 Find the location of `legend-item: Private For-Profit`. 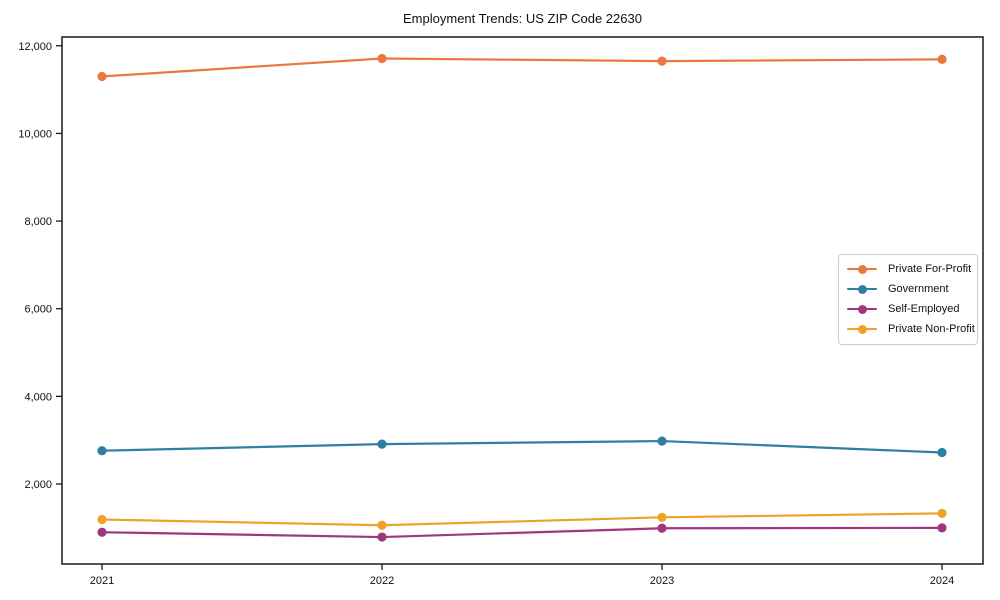

legend-item: Private For-Profit is located at coordinates (909, 269).